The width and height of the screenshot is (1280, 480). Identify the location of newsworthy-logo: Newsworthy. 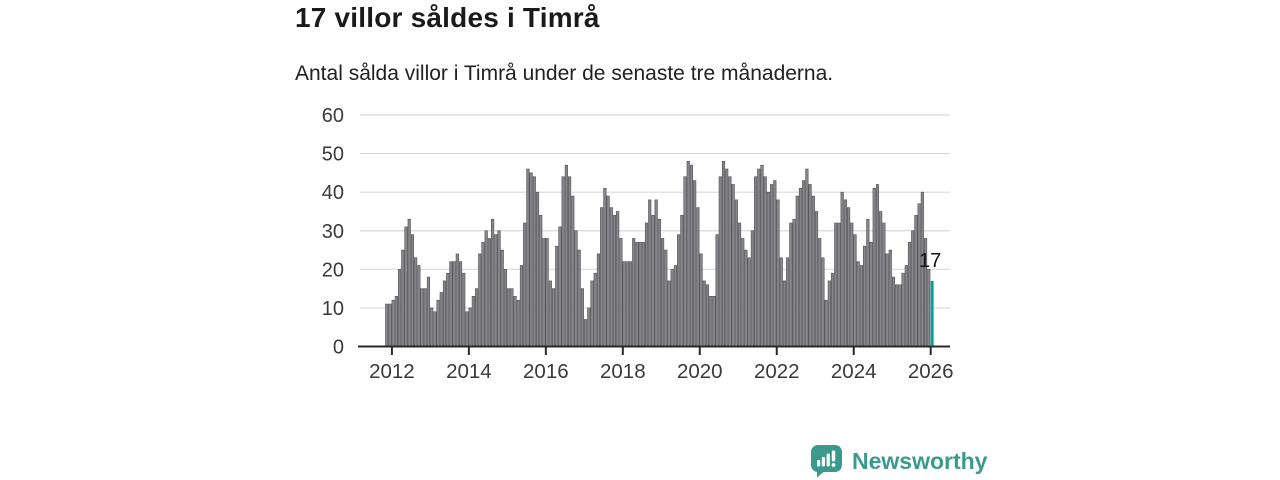
(898, 461).